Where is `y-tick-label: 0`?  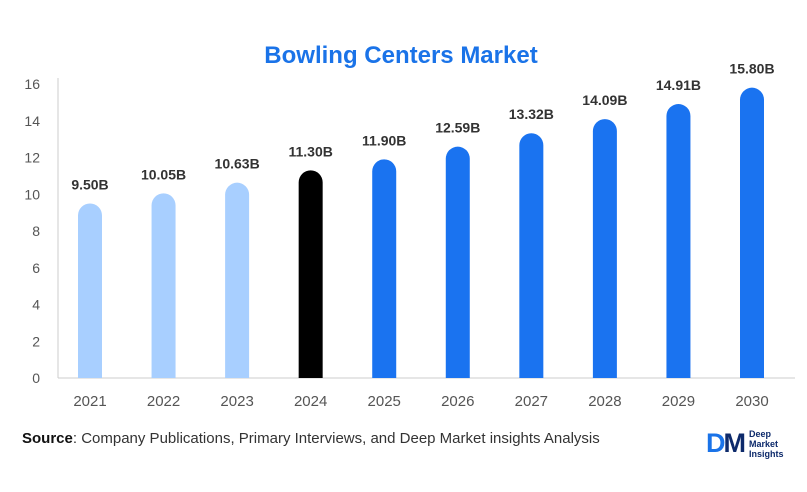 y-tick-label: 0 is located at coordinates (36, 378).